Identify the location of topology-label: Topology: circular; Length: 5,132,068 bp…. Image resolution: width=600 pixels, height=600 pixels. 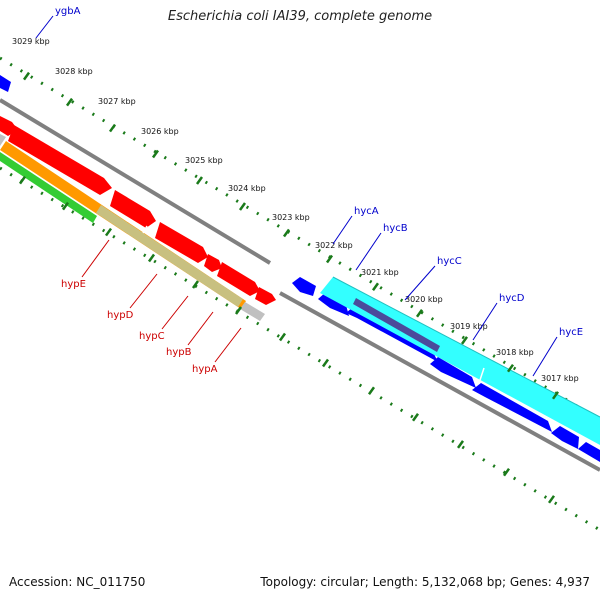
(425, 582).